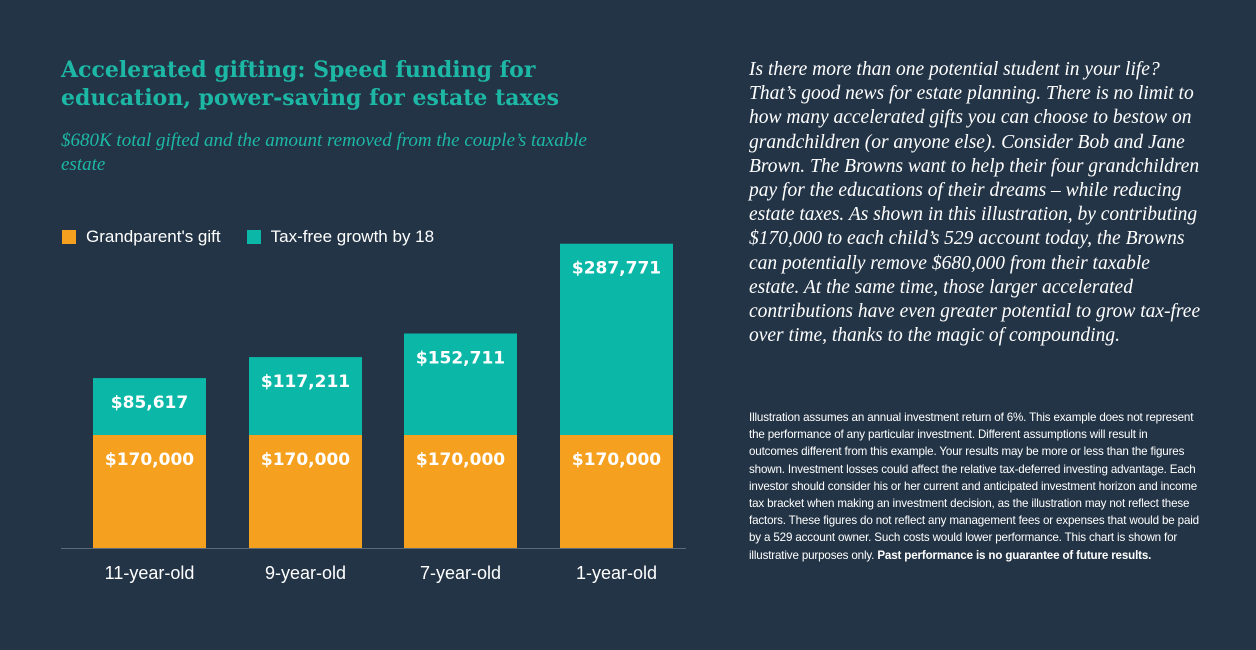  What do you see at coordinates (153, 236) in the screenshot?
I see `legend-label-gift: Grandparent's gift` at bounding box center [153, 236].